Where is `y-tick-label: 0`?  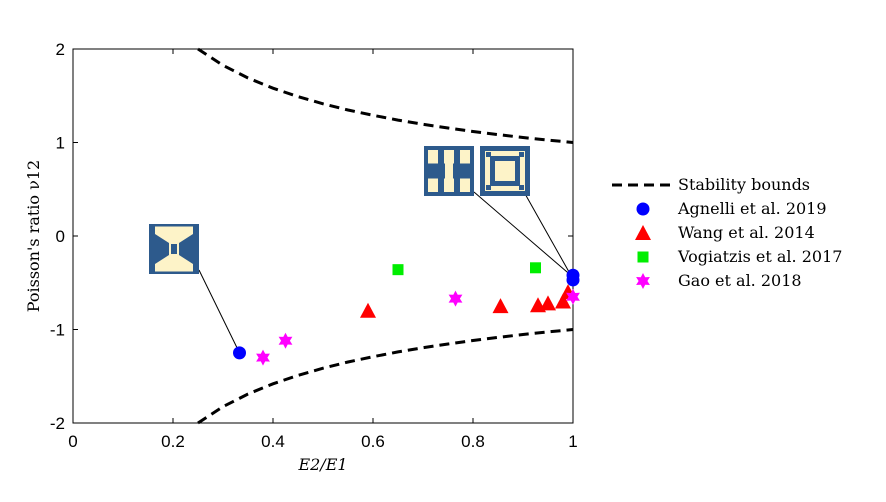 y-tick-label: 0 is located at coordinates (60, 236).